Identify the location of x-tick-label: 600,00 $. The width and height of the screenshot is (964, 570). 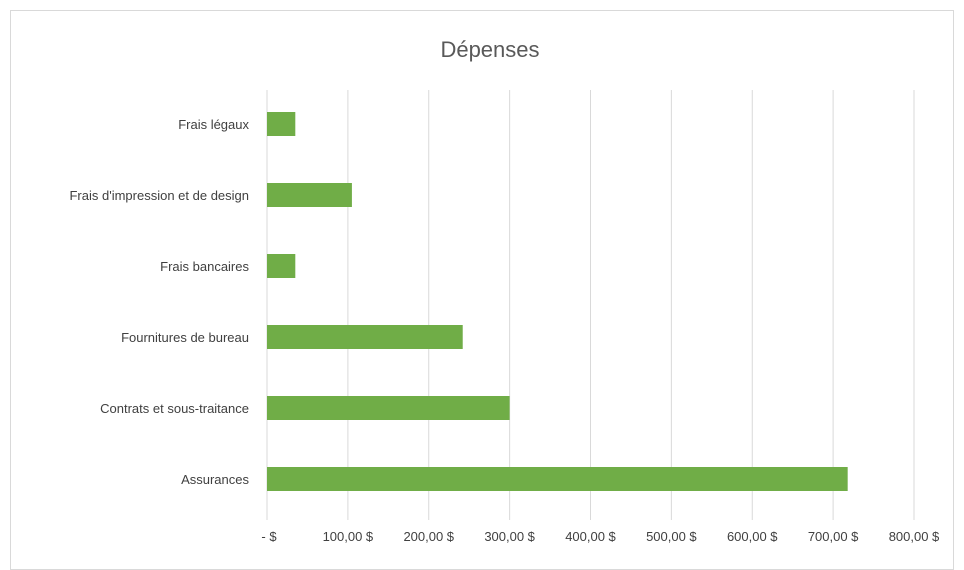
(752, 536).